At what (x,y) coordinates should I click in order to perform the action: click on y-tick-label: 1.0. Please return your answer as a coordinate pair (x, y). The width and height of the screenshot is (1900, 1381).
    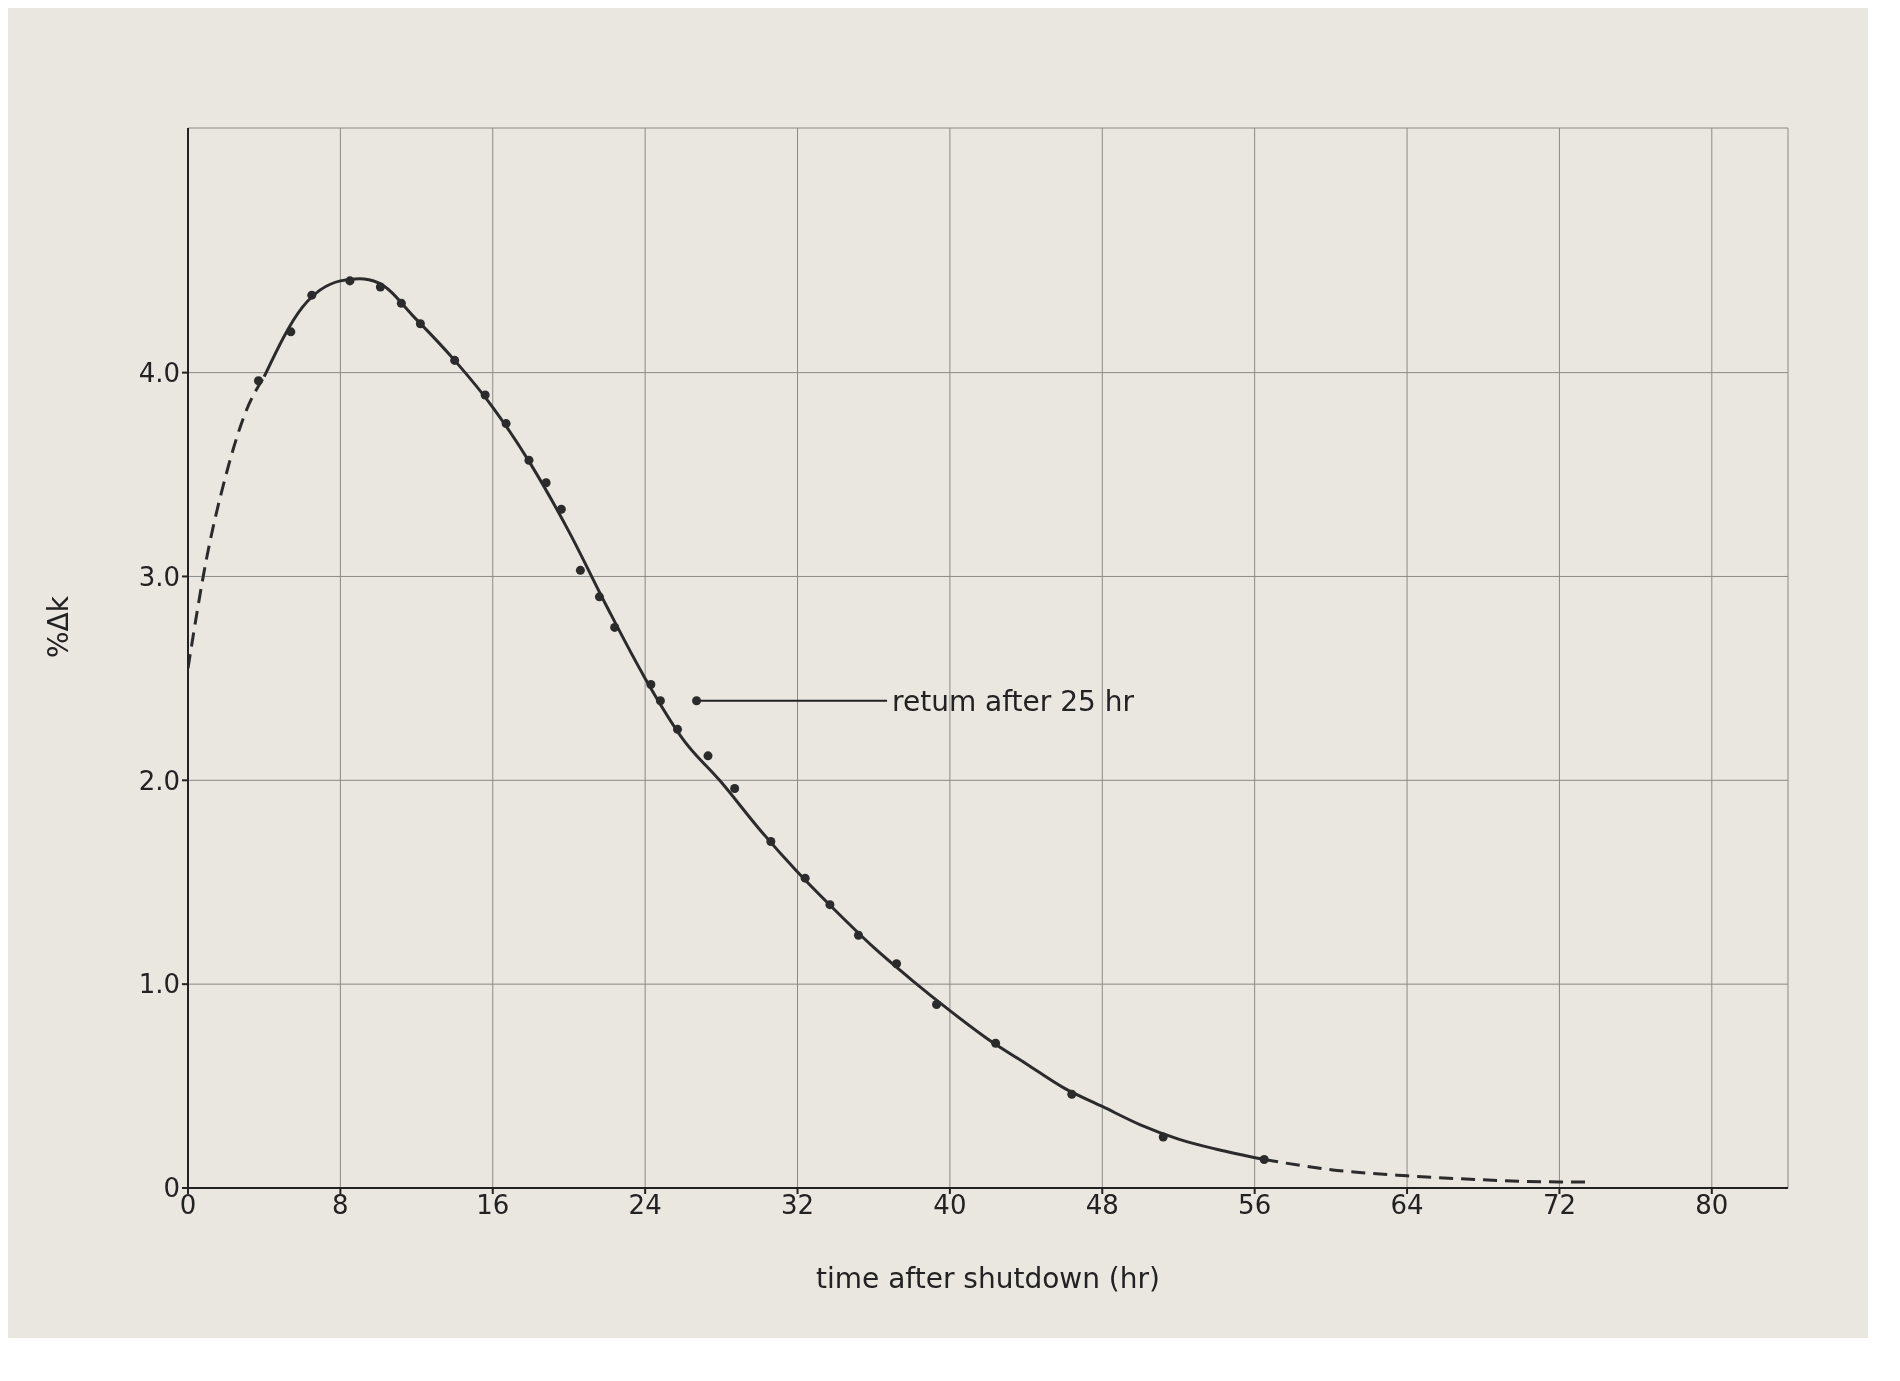
    Looking at the image, I should click on (159, 984).